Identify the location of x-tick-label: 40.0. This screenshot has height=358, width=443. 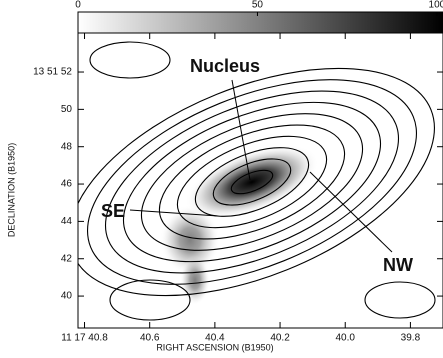
(345, 338).